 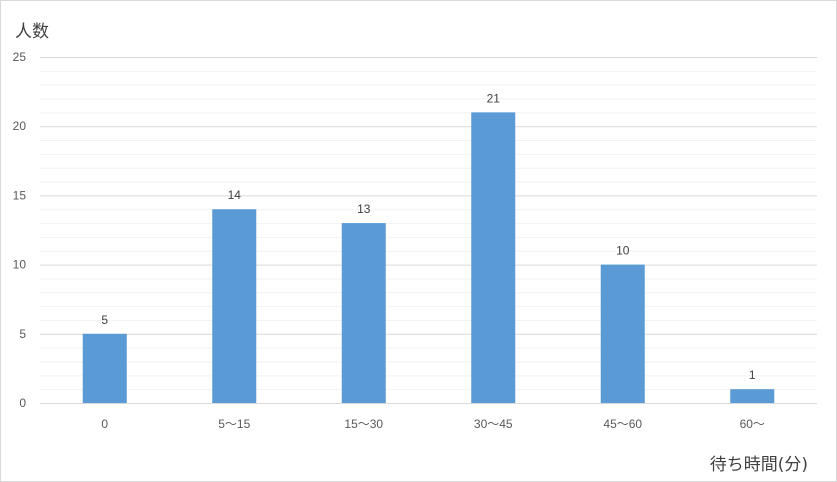 I want to click on y-tick-label: 10, so click(x=20, y=265).